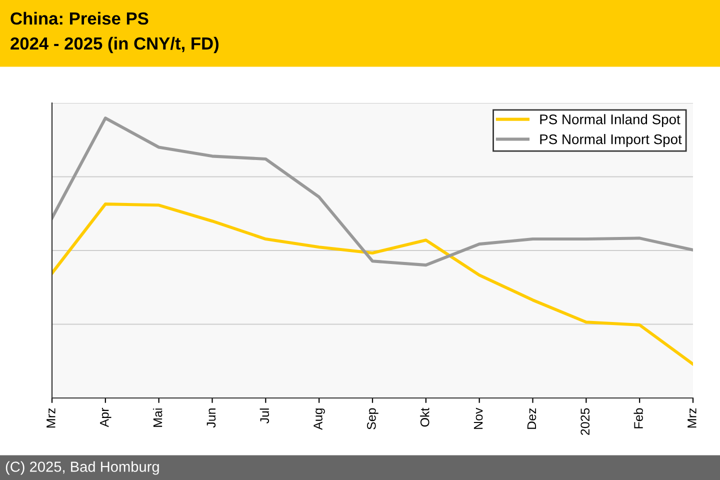 The width and height of the screenshot is (720, 480). Describe the element at coordinates (585, 421) in the screenshot. I see `x-tick-label: 2025` at that location.